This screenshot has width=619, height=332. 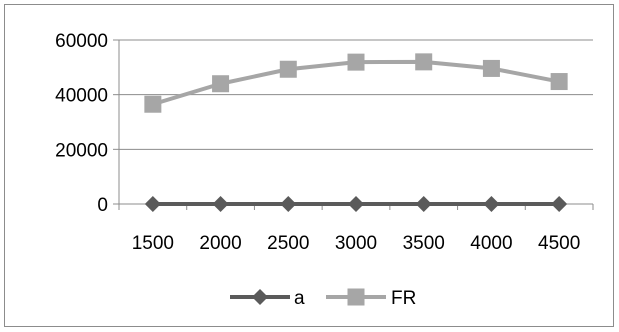 I want to click on x-tick-label: 1500, so click(x=153, y=243).